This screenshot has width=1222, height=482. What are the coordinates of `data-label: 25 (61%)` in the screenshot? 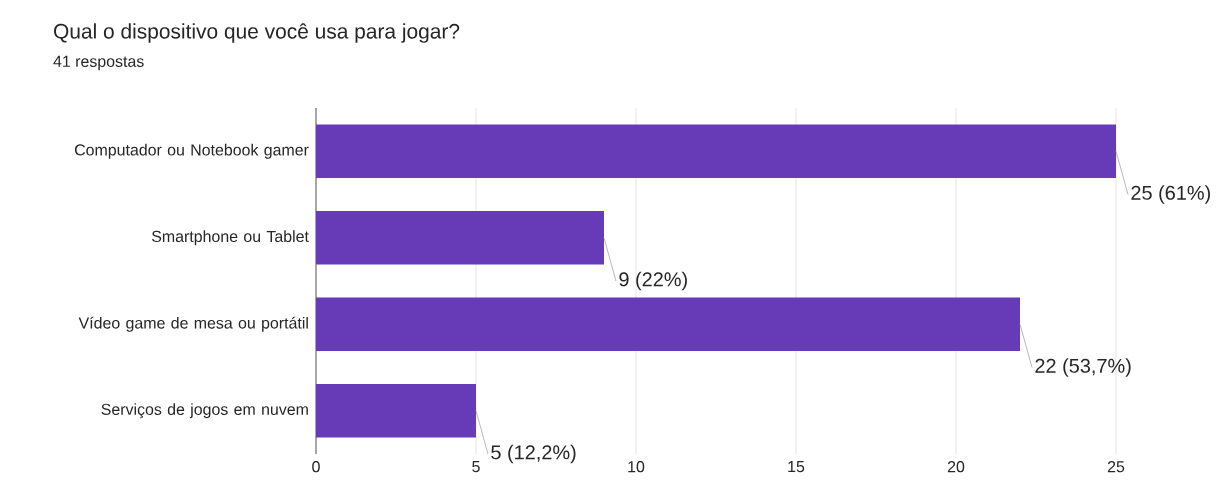 It's located at (1170, 194).